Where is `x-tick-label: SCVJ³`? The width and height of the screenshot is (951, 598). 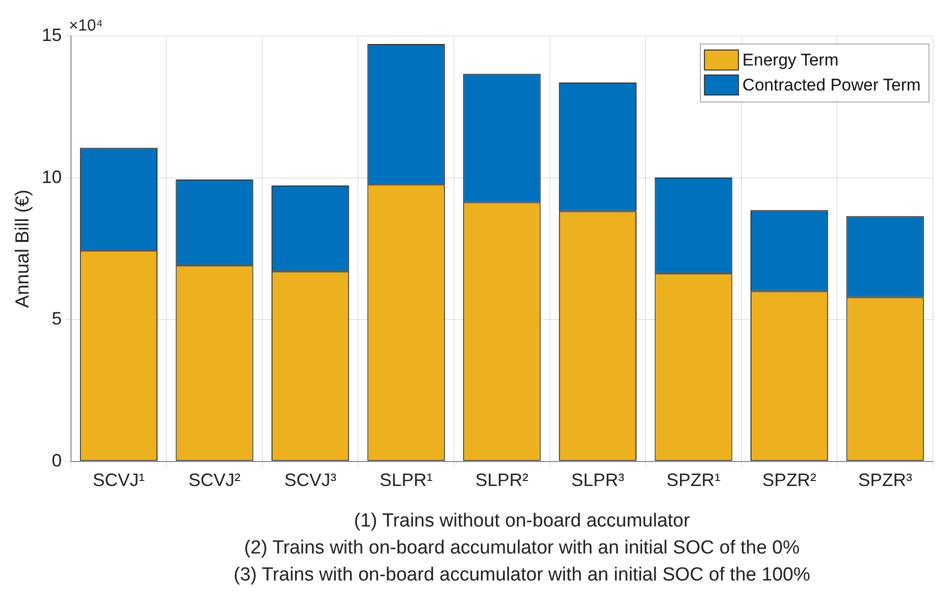
x-tick-label: SCVJ³ is located at coordinates (310, 480).